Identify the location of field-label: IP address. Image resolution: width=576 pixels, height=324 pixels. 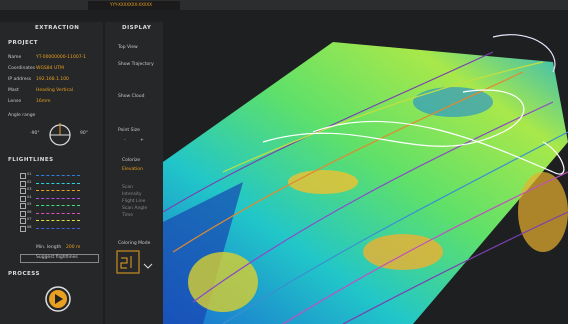
(20, 79).